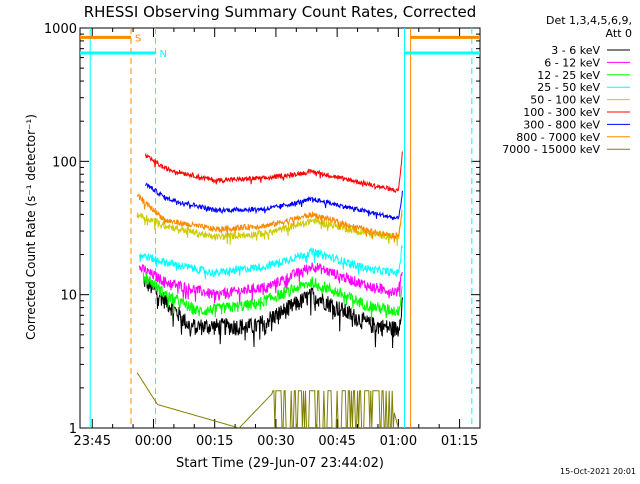  I want to click on legend-header-line-2: Att 0, so click(619, 33).